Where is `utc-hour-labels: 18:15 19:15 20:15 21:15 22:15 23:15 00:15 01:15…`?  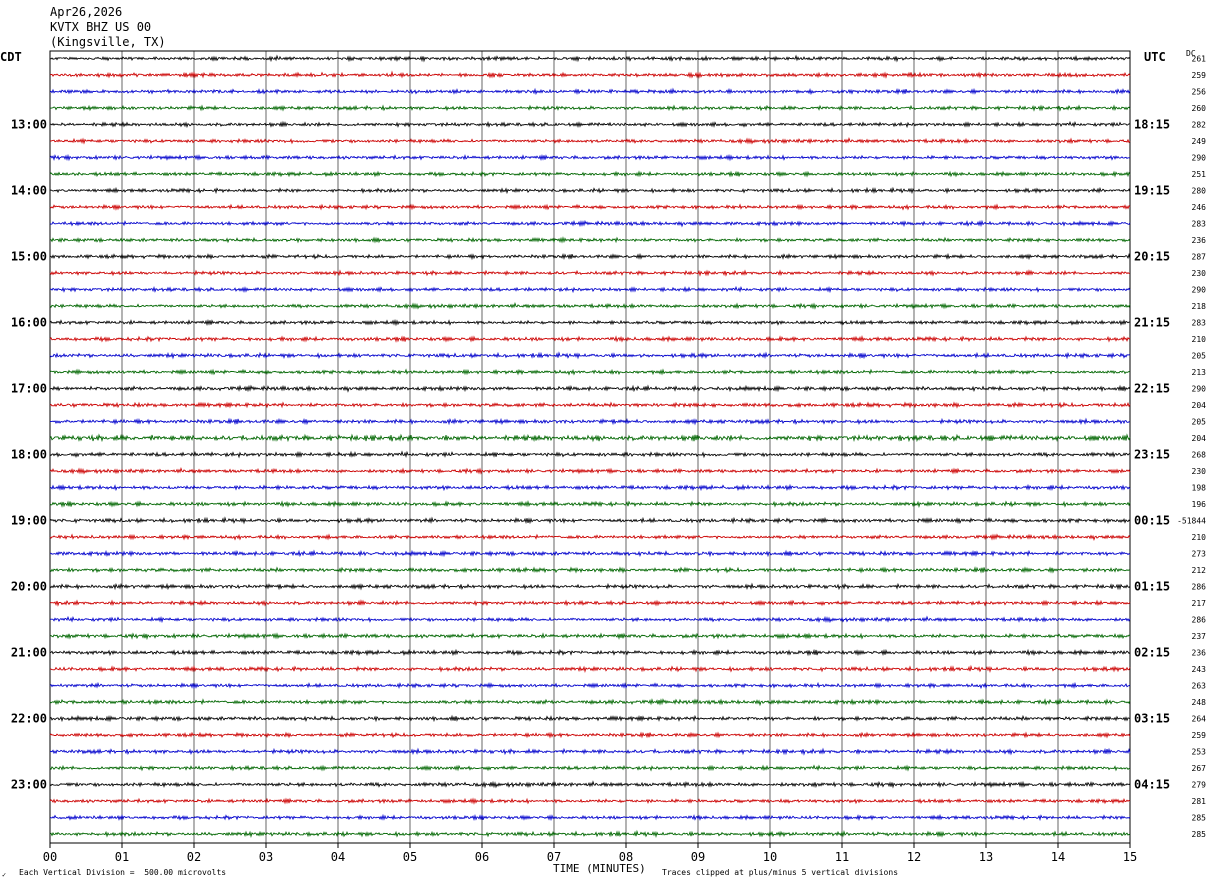
utc-hour-labels: 18:15 19:15 20:15 21:15 22:15 23:15 00:15 01:15… is located at coordinates (1152, 455).